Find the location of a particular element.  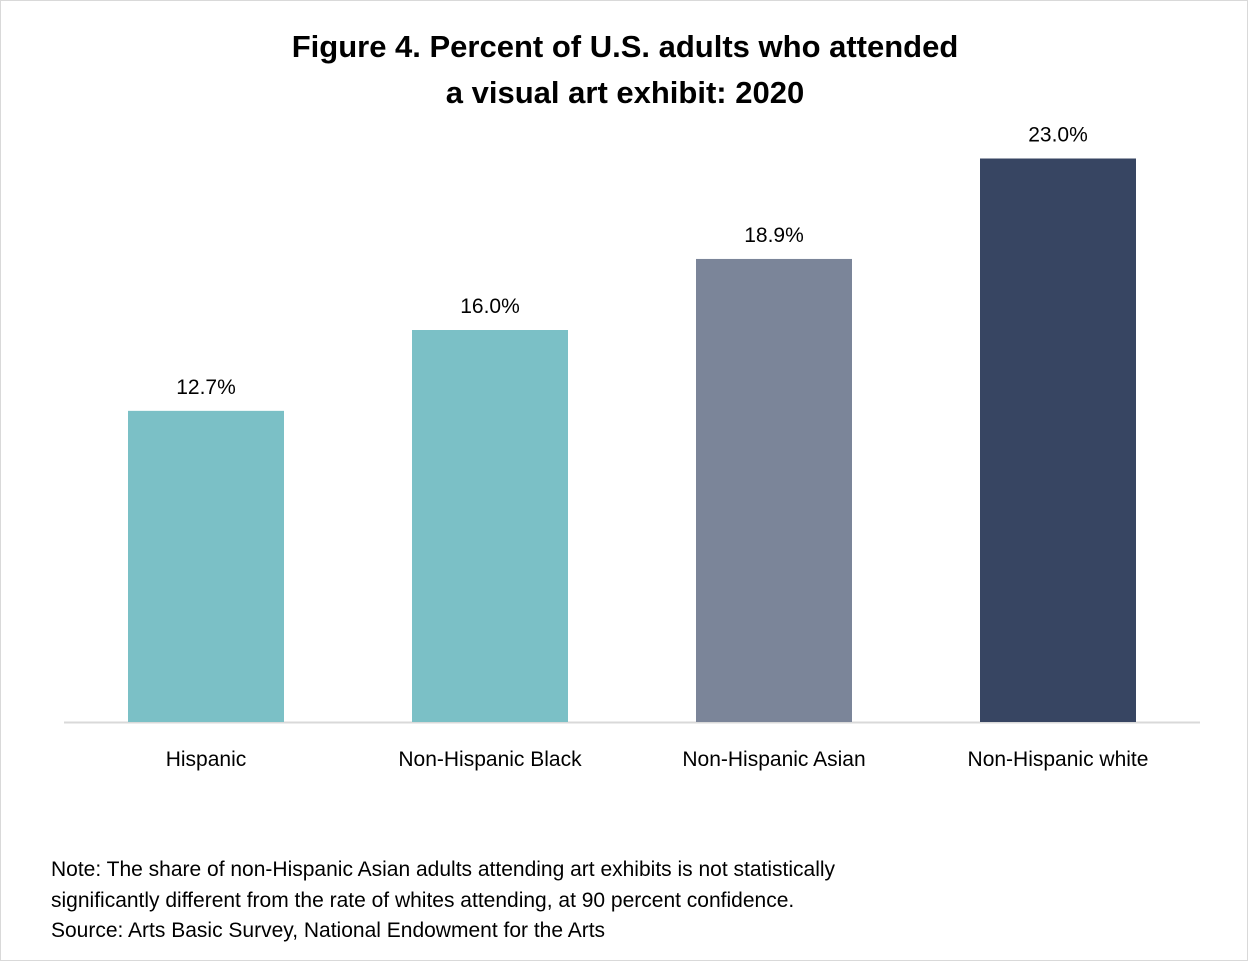

x-tick-label: Hispanic is located at coordinates (206, 759).